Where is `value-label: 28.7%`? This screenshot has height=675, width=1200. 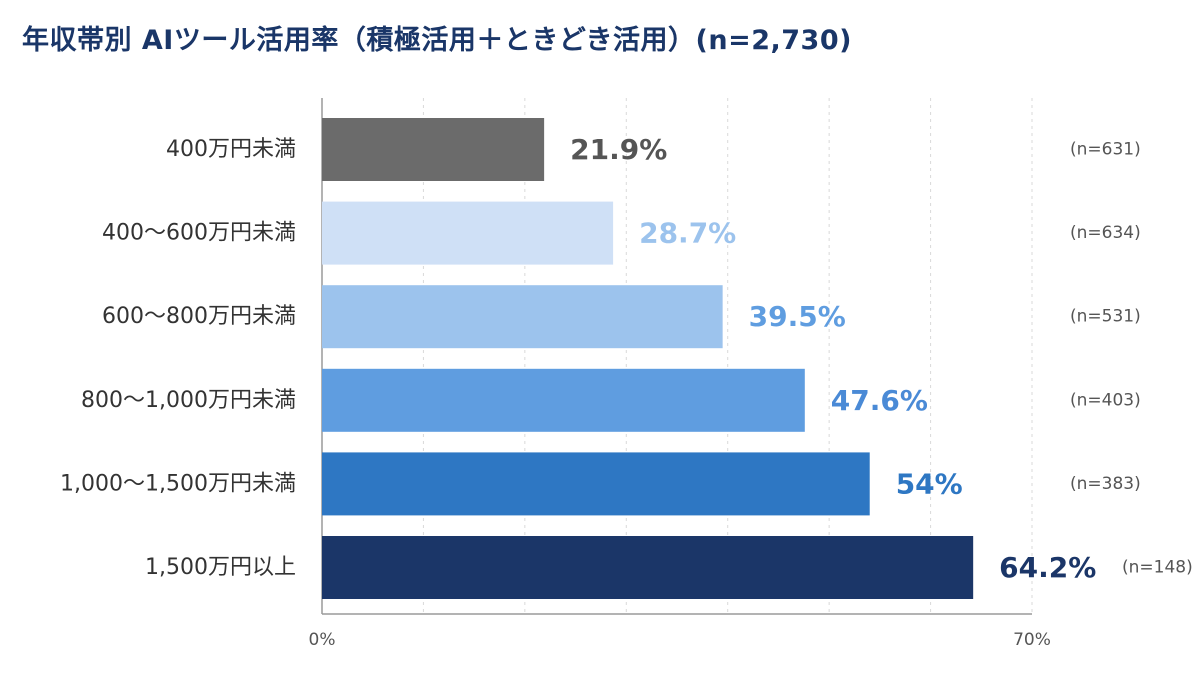
value-label: 28.7% is located at coordinates (687, 233).